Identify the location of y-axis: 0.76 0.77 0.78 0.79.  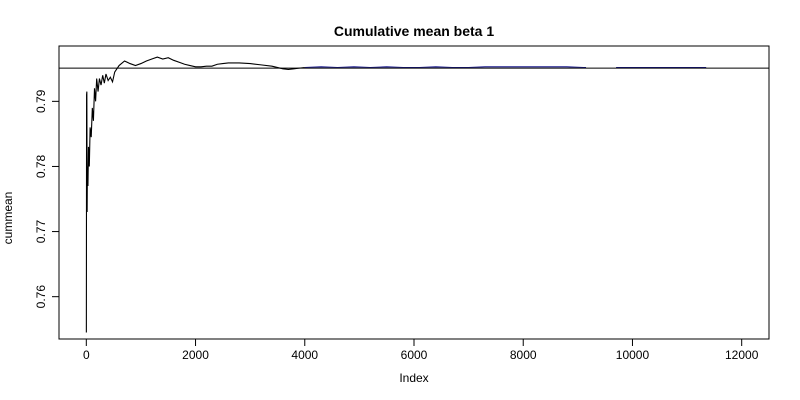
(47, 199).